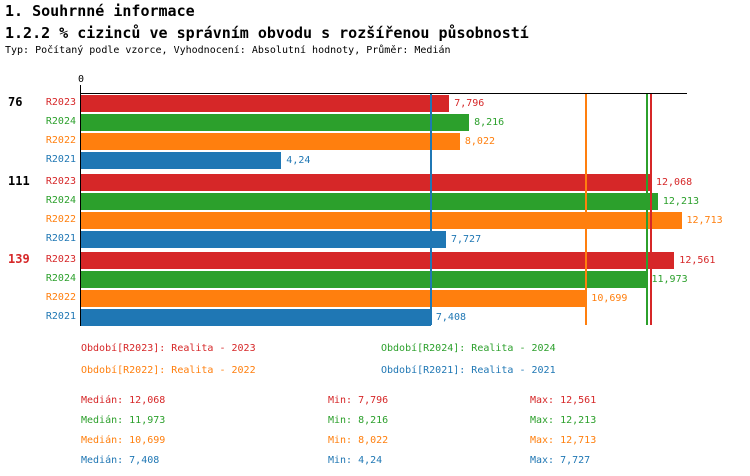  What do you see at coordinates (450, 317) in the screenshot?
I see `bar-value-label: 7,408` at bounding box center [450, 317].